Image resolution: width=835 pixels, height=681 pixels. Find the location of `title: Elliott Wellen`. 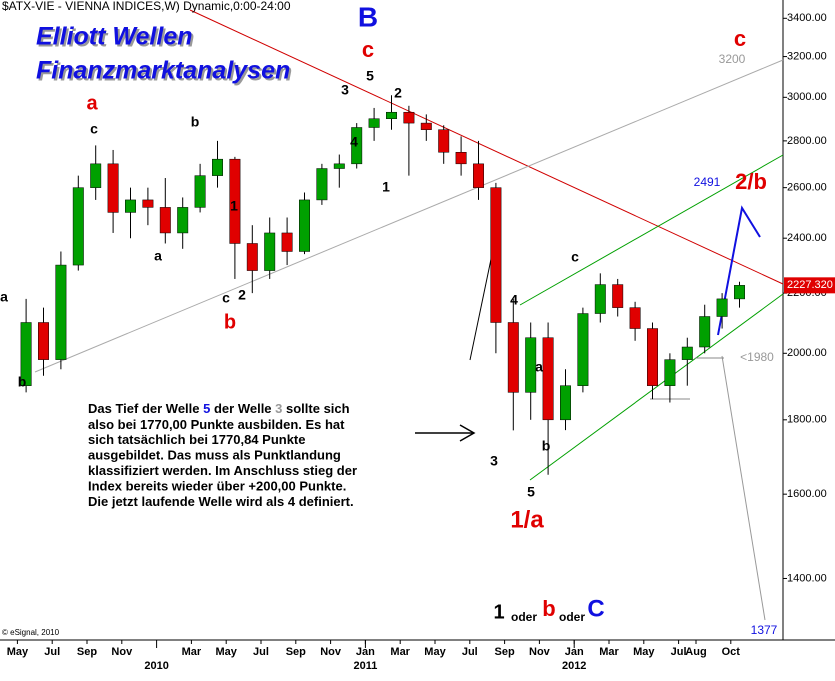

title: Elliott Wellen is located at coordinates (114, 37).